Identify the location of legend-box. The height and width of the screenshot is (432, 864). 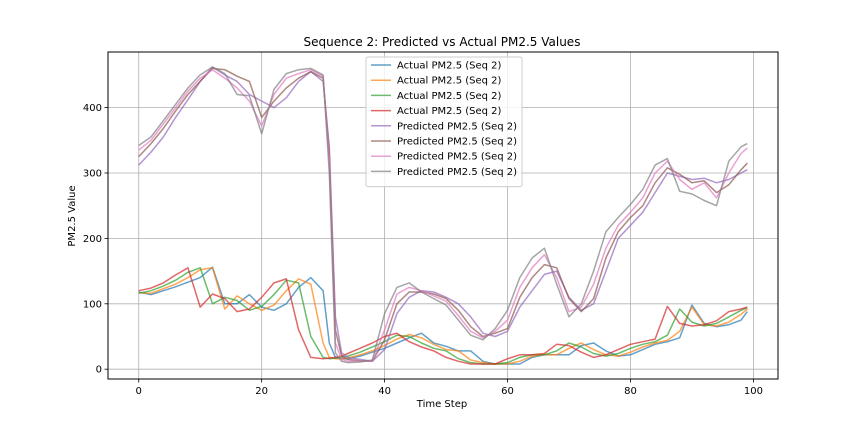
(444, 122).